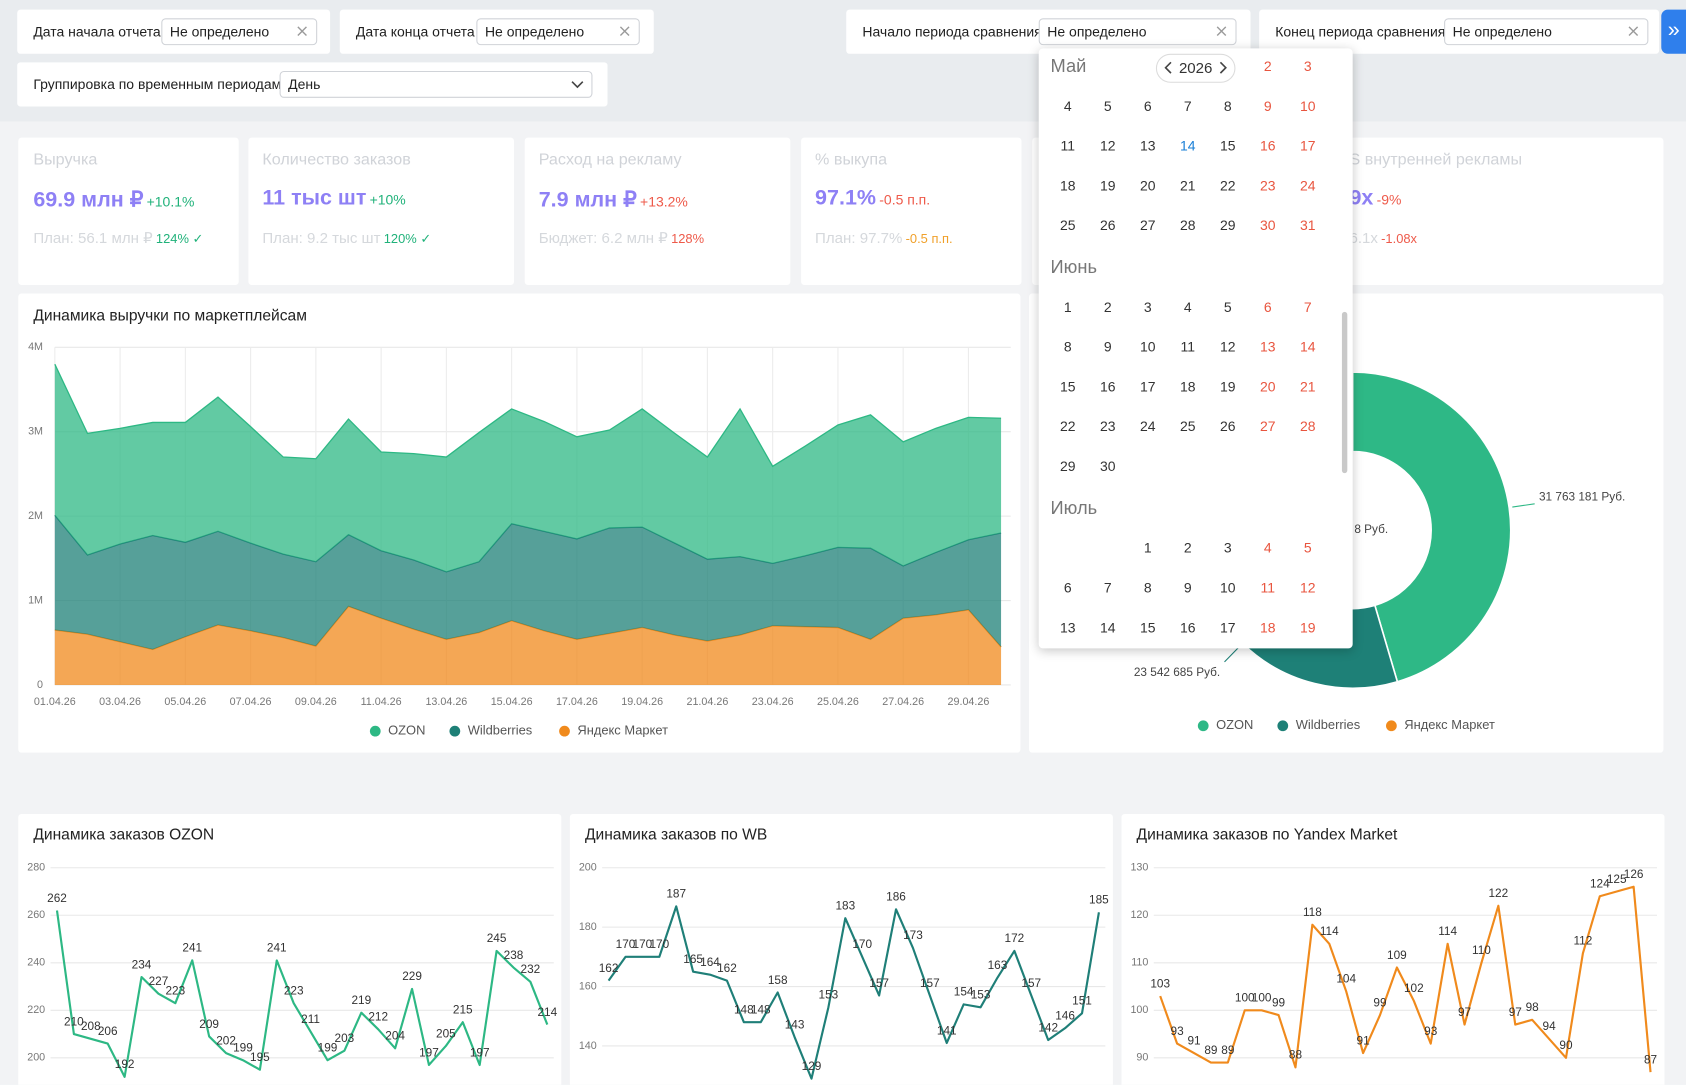  What do you see at coordinates (1673, 31) in the screenshot?
I see `filters-button: »` at bounding box center [1673, 31].